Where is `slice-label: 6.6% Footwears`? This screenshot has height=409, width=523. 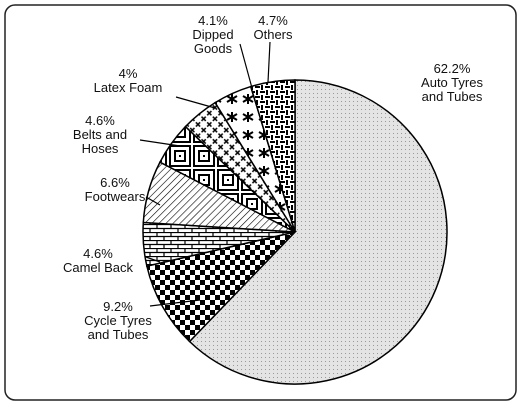 slice-label: 6.6% Footwears is located at coordinates (115, 190).